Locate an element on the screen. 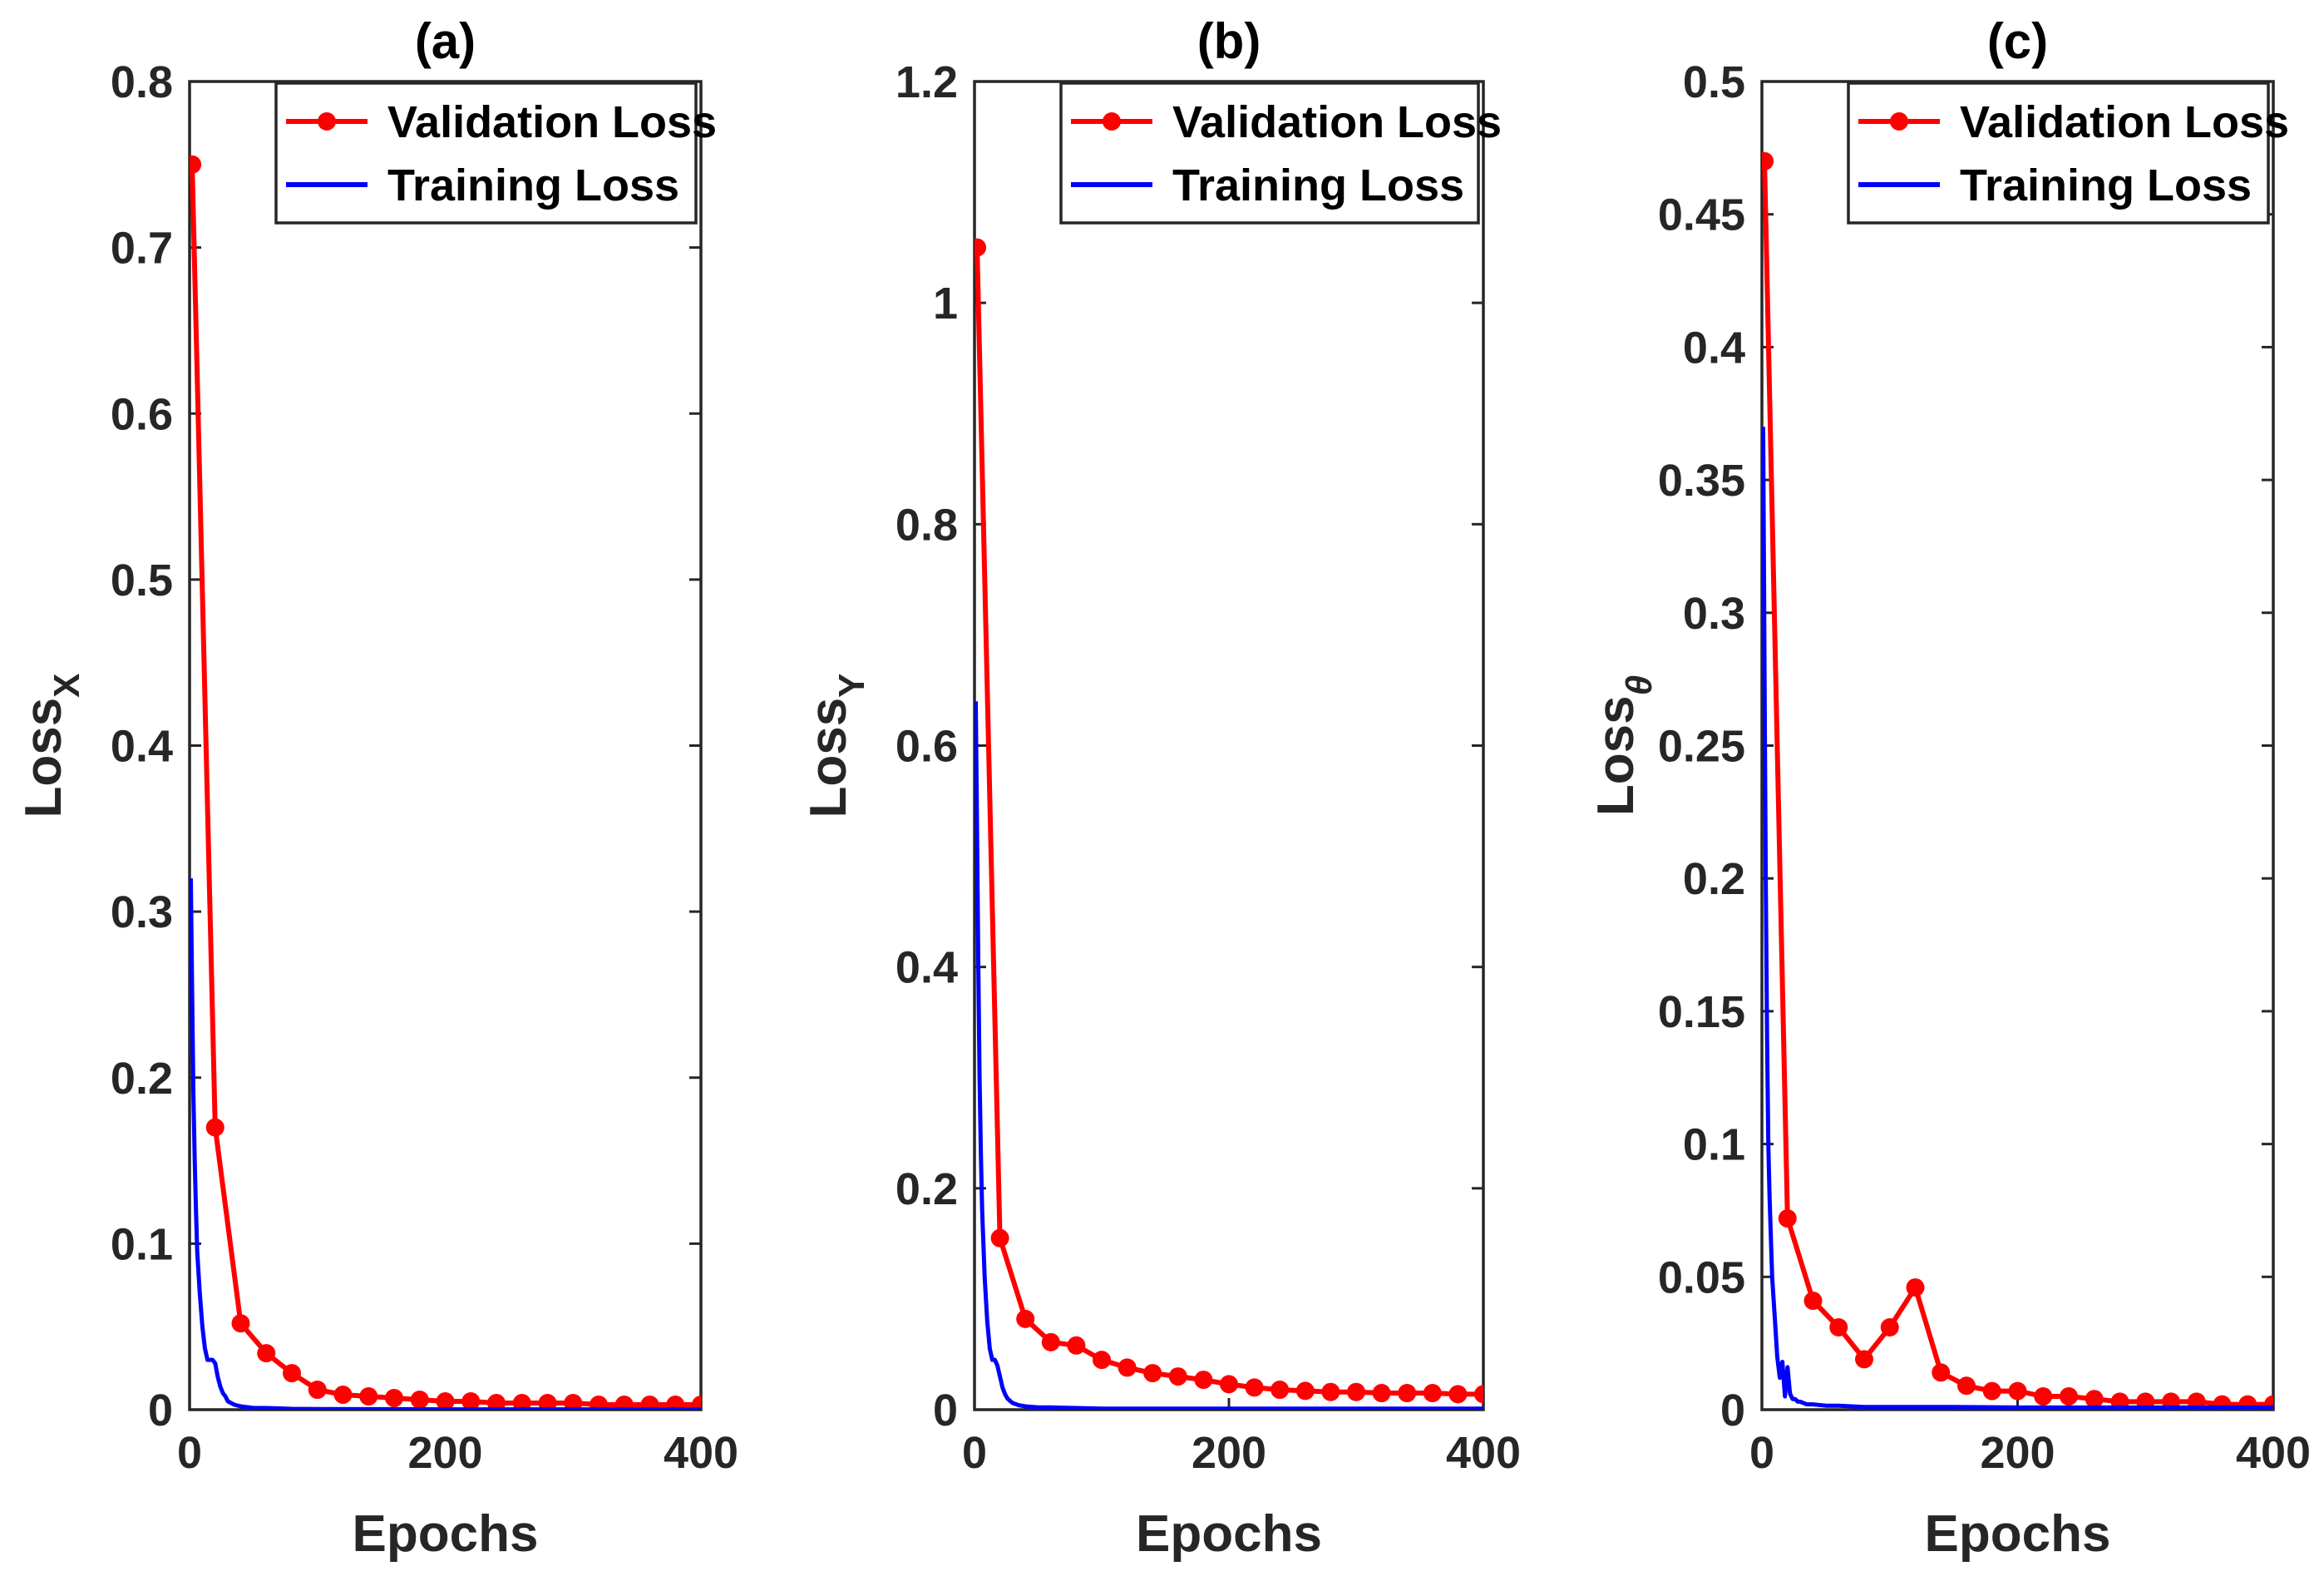 This screenshot has height=1581, width=2324. y-axis-label-subscript: Y is located at coordinates (852, 685).